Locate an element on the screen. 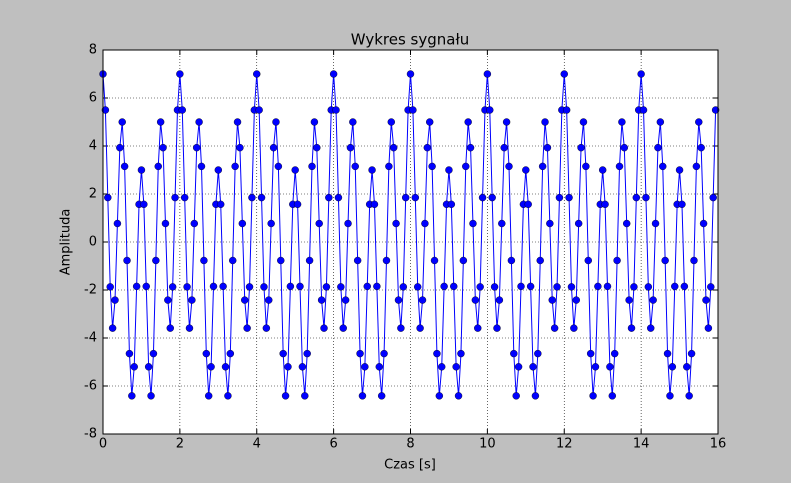 The width and height of the screenshot is (791, 483). x-tick-label: 4 is located at coordinates (257, 444).